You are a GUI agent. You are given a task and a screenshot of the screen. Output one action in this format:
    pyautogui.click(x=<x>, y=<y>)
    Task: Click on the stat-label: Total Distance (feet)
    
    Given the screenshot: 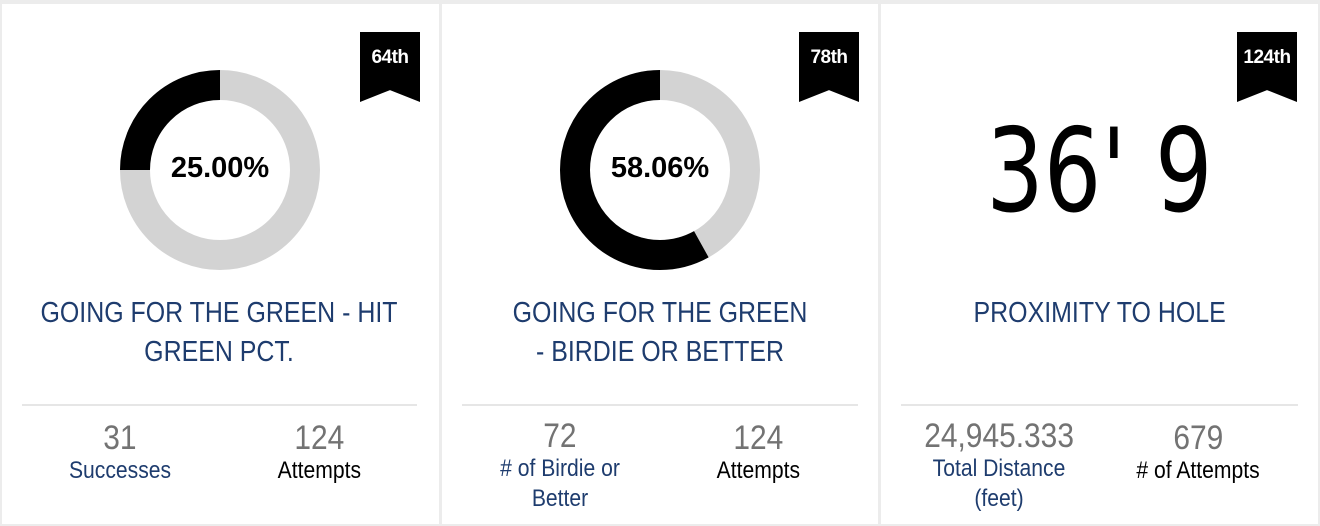 What is the action you would take?
    pyautogui.click(x=999, y=483)
    